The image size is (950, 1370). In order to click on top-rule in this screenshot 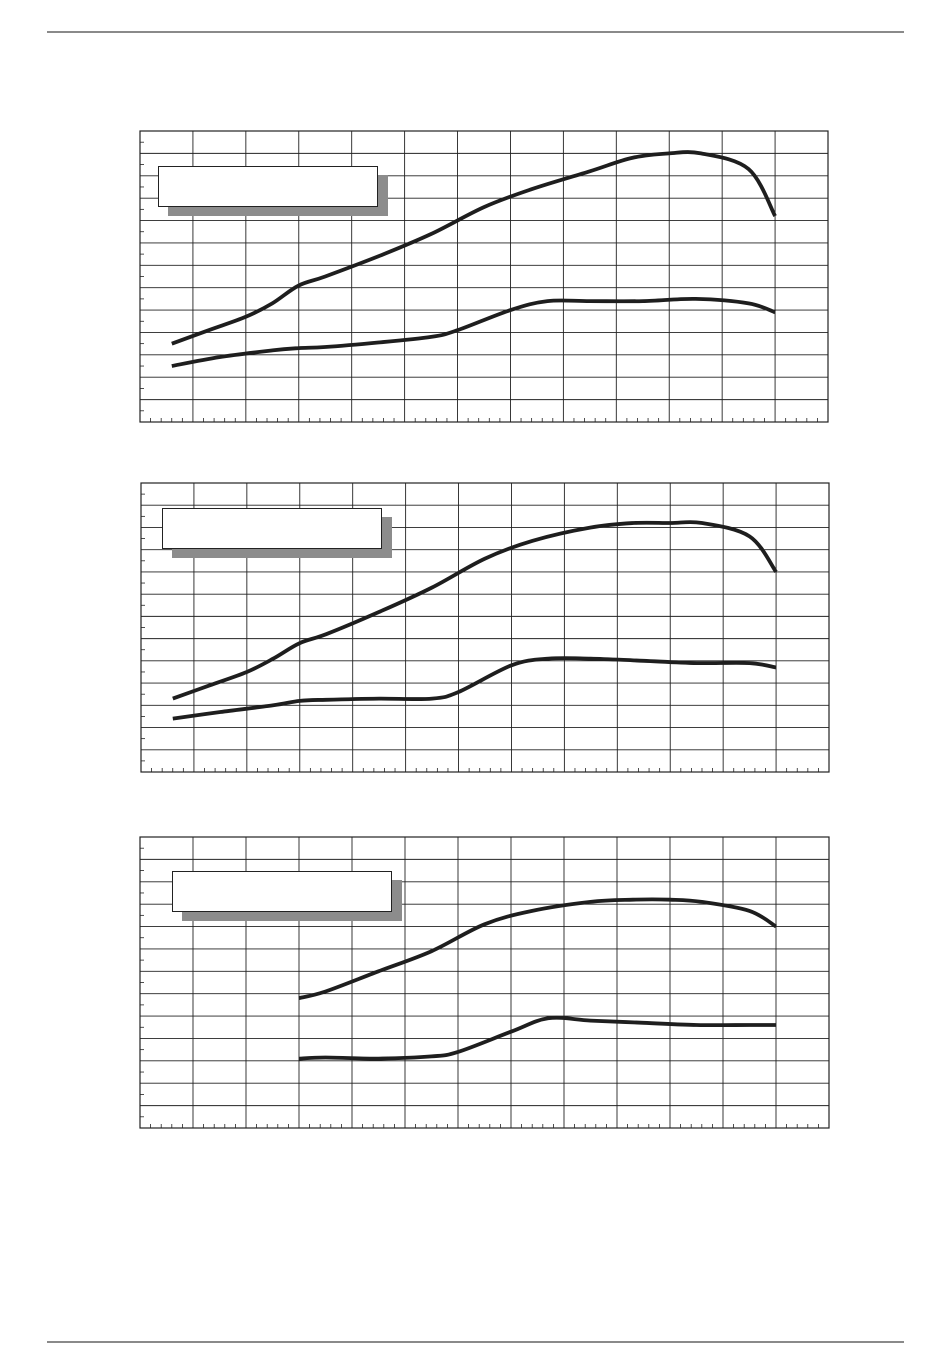, I will do `click(475, 32)`.